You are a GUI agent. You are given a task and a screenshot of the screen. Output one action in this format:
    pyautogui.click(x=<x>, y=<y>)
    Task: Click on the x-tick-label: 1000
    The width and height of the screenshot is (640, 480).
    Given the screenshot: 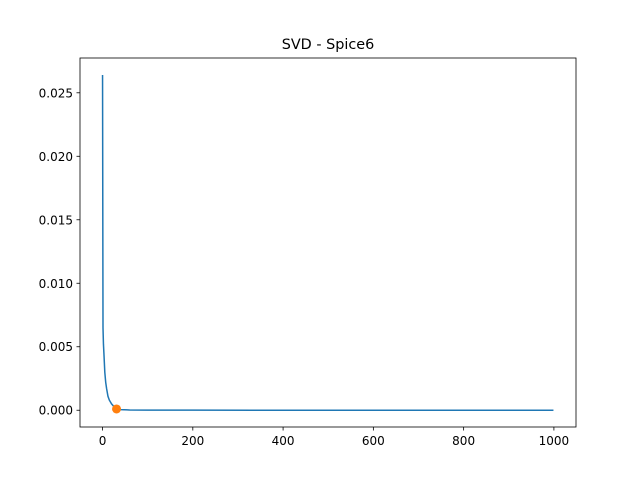 What is the action you would take?
    pyautogui.click(x=554, y=441)
    